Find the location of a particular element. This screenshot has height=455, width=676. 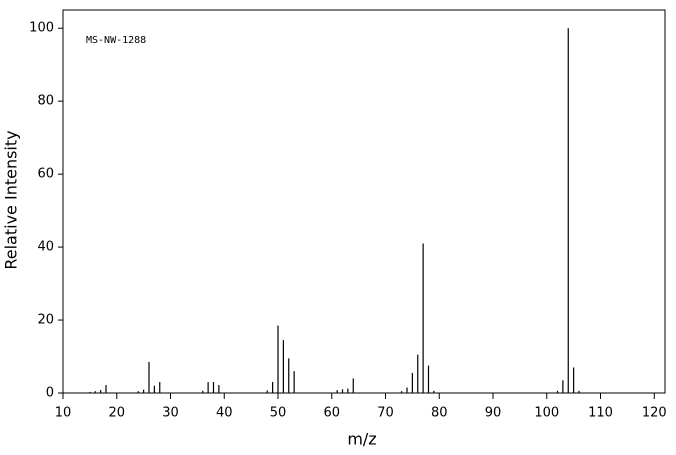

annotation: MS-NW-1288 is located at coordinates (116, 40).